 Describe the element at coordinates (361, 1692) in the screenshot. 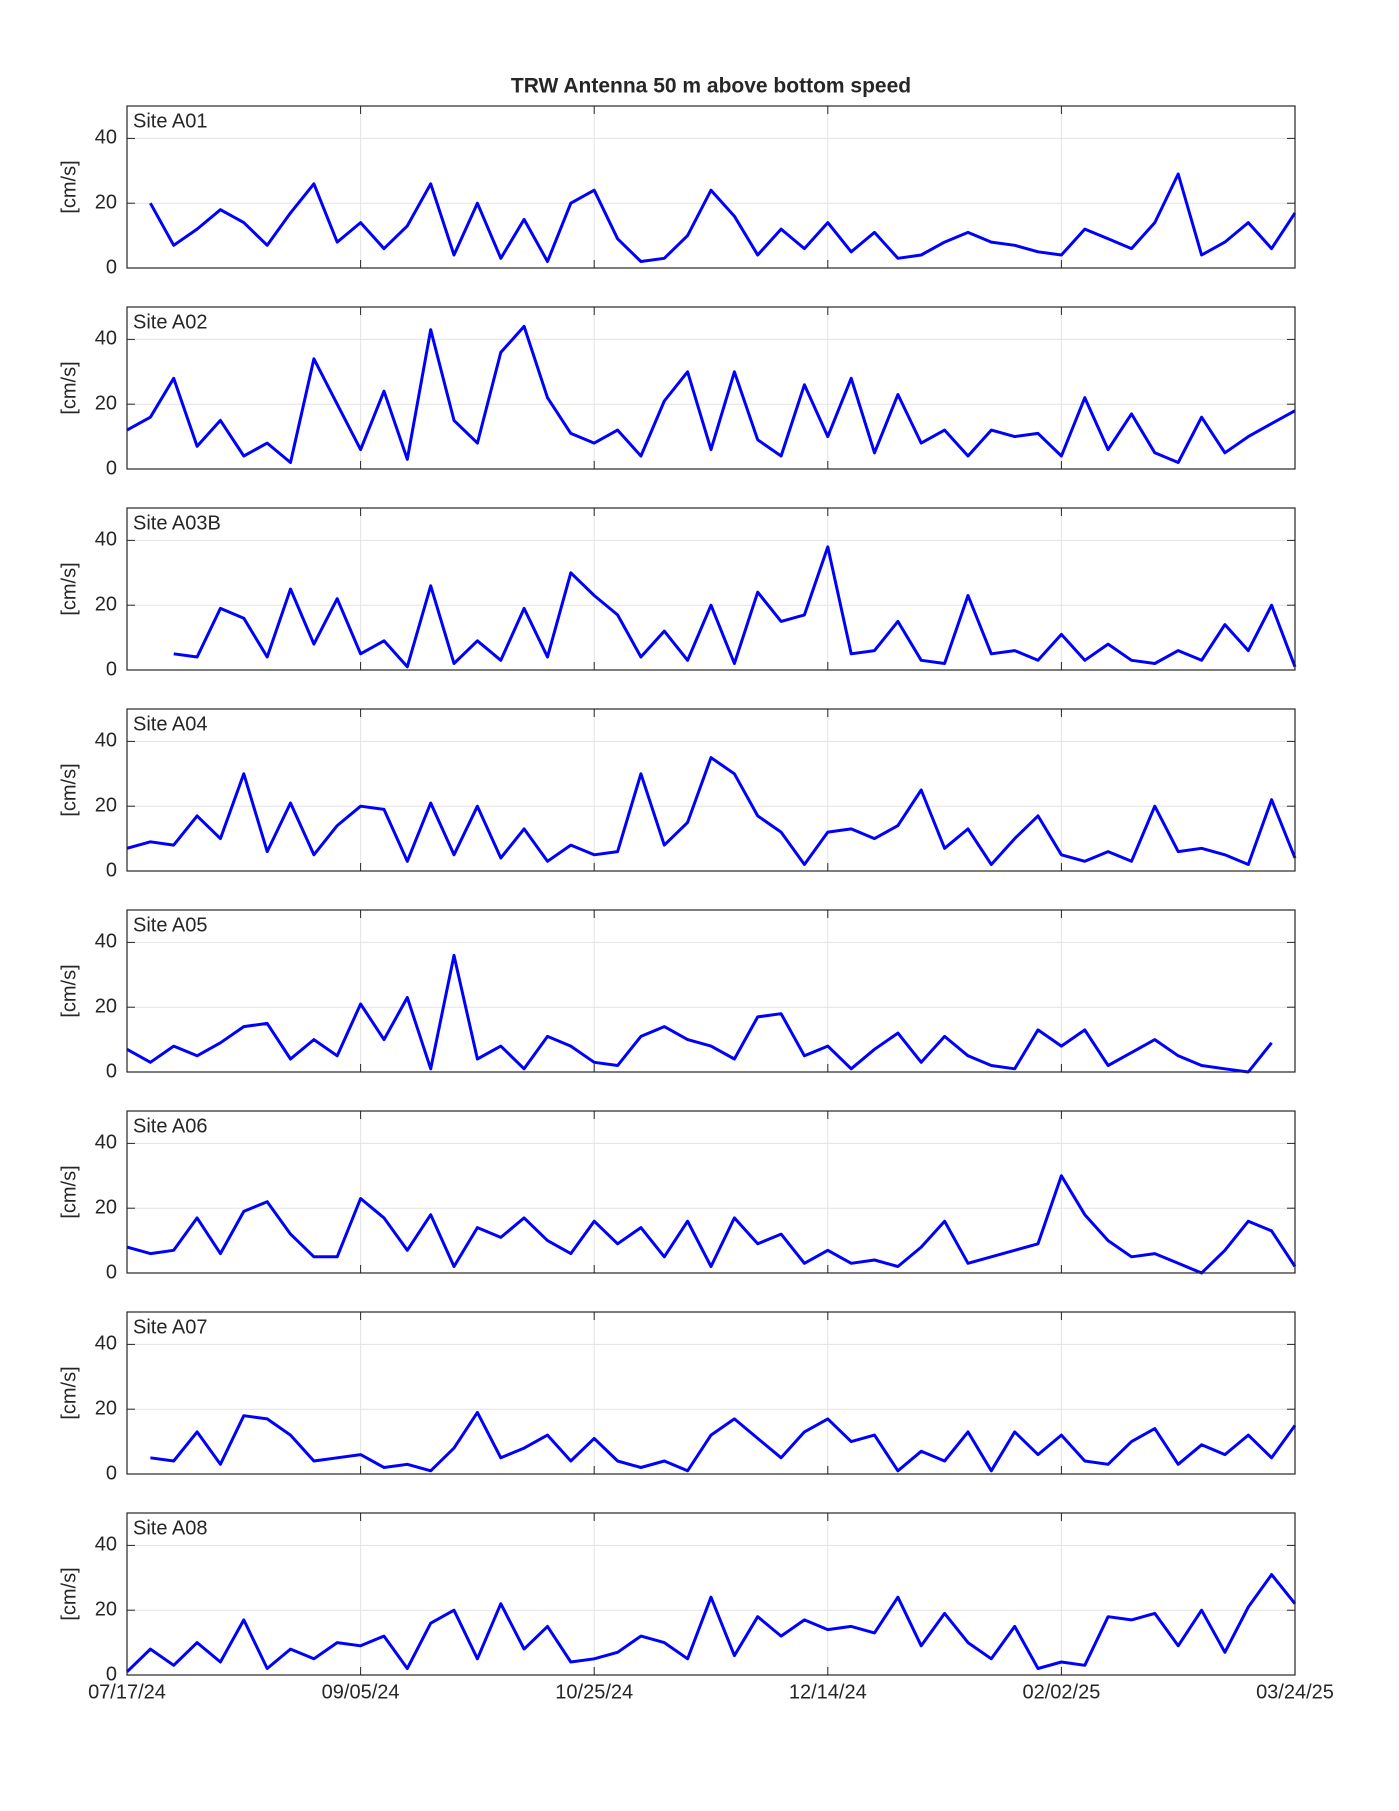

I see `x-tick-label: 09/05/24` at that location.